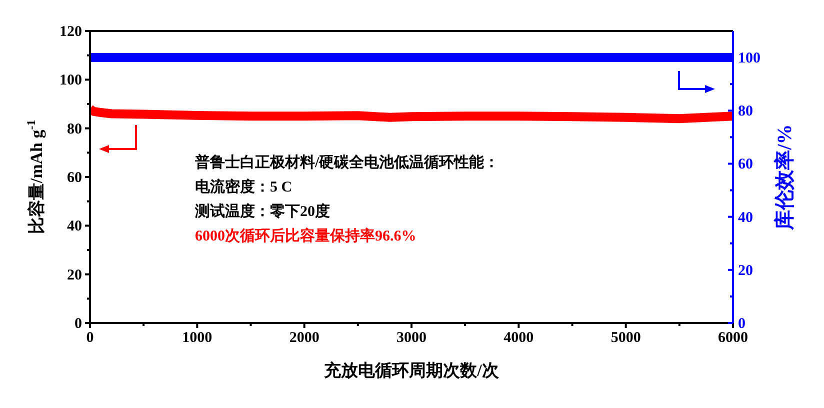 The height and width of the screenshot is (408, 824). Describe the element at coordinates (243, 187) in the screenshot. I see `annotation: 电流密度：5 C` at that location.